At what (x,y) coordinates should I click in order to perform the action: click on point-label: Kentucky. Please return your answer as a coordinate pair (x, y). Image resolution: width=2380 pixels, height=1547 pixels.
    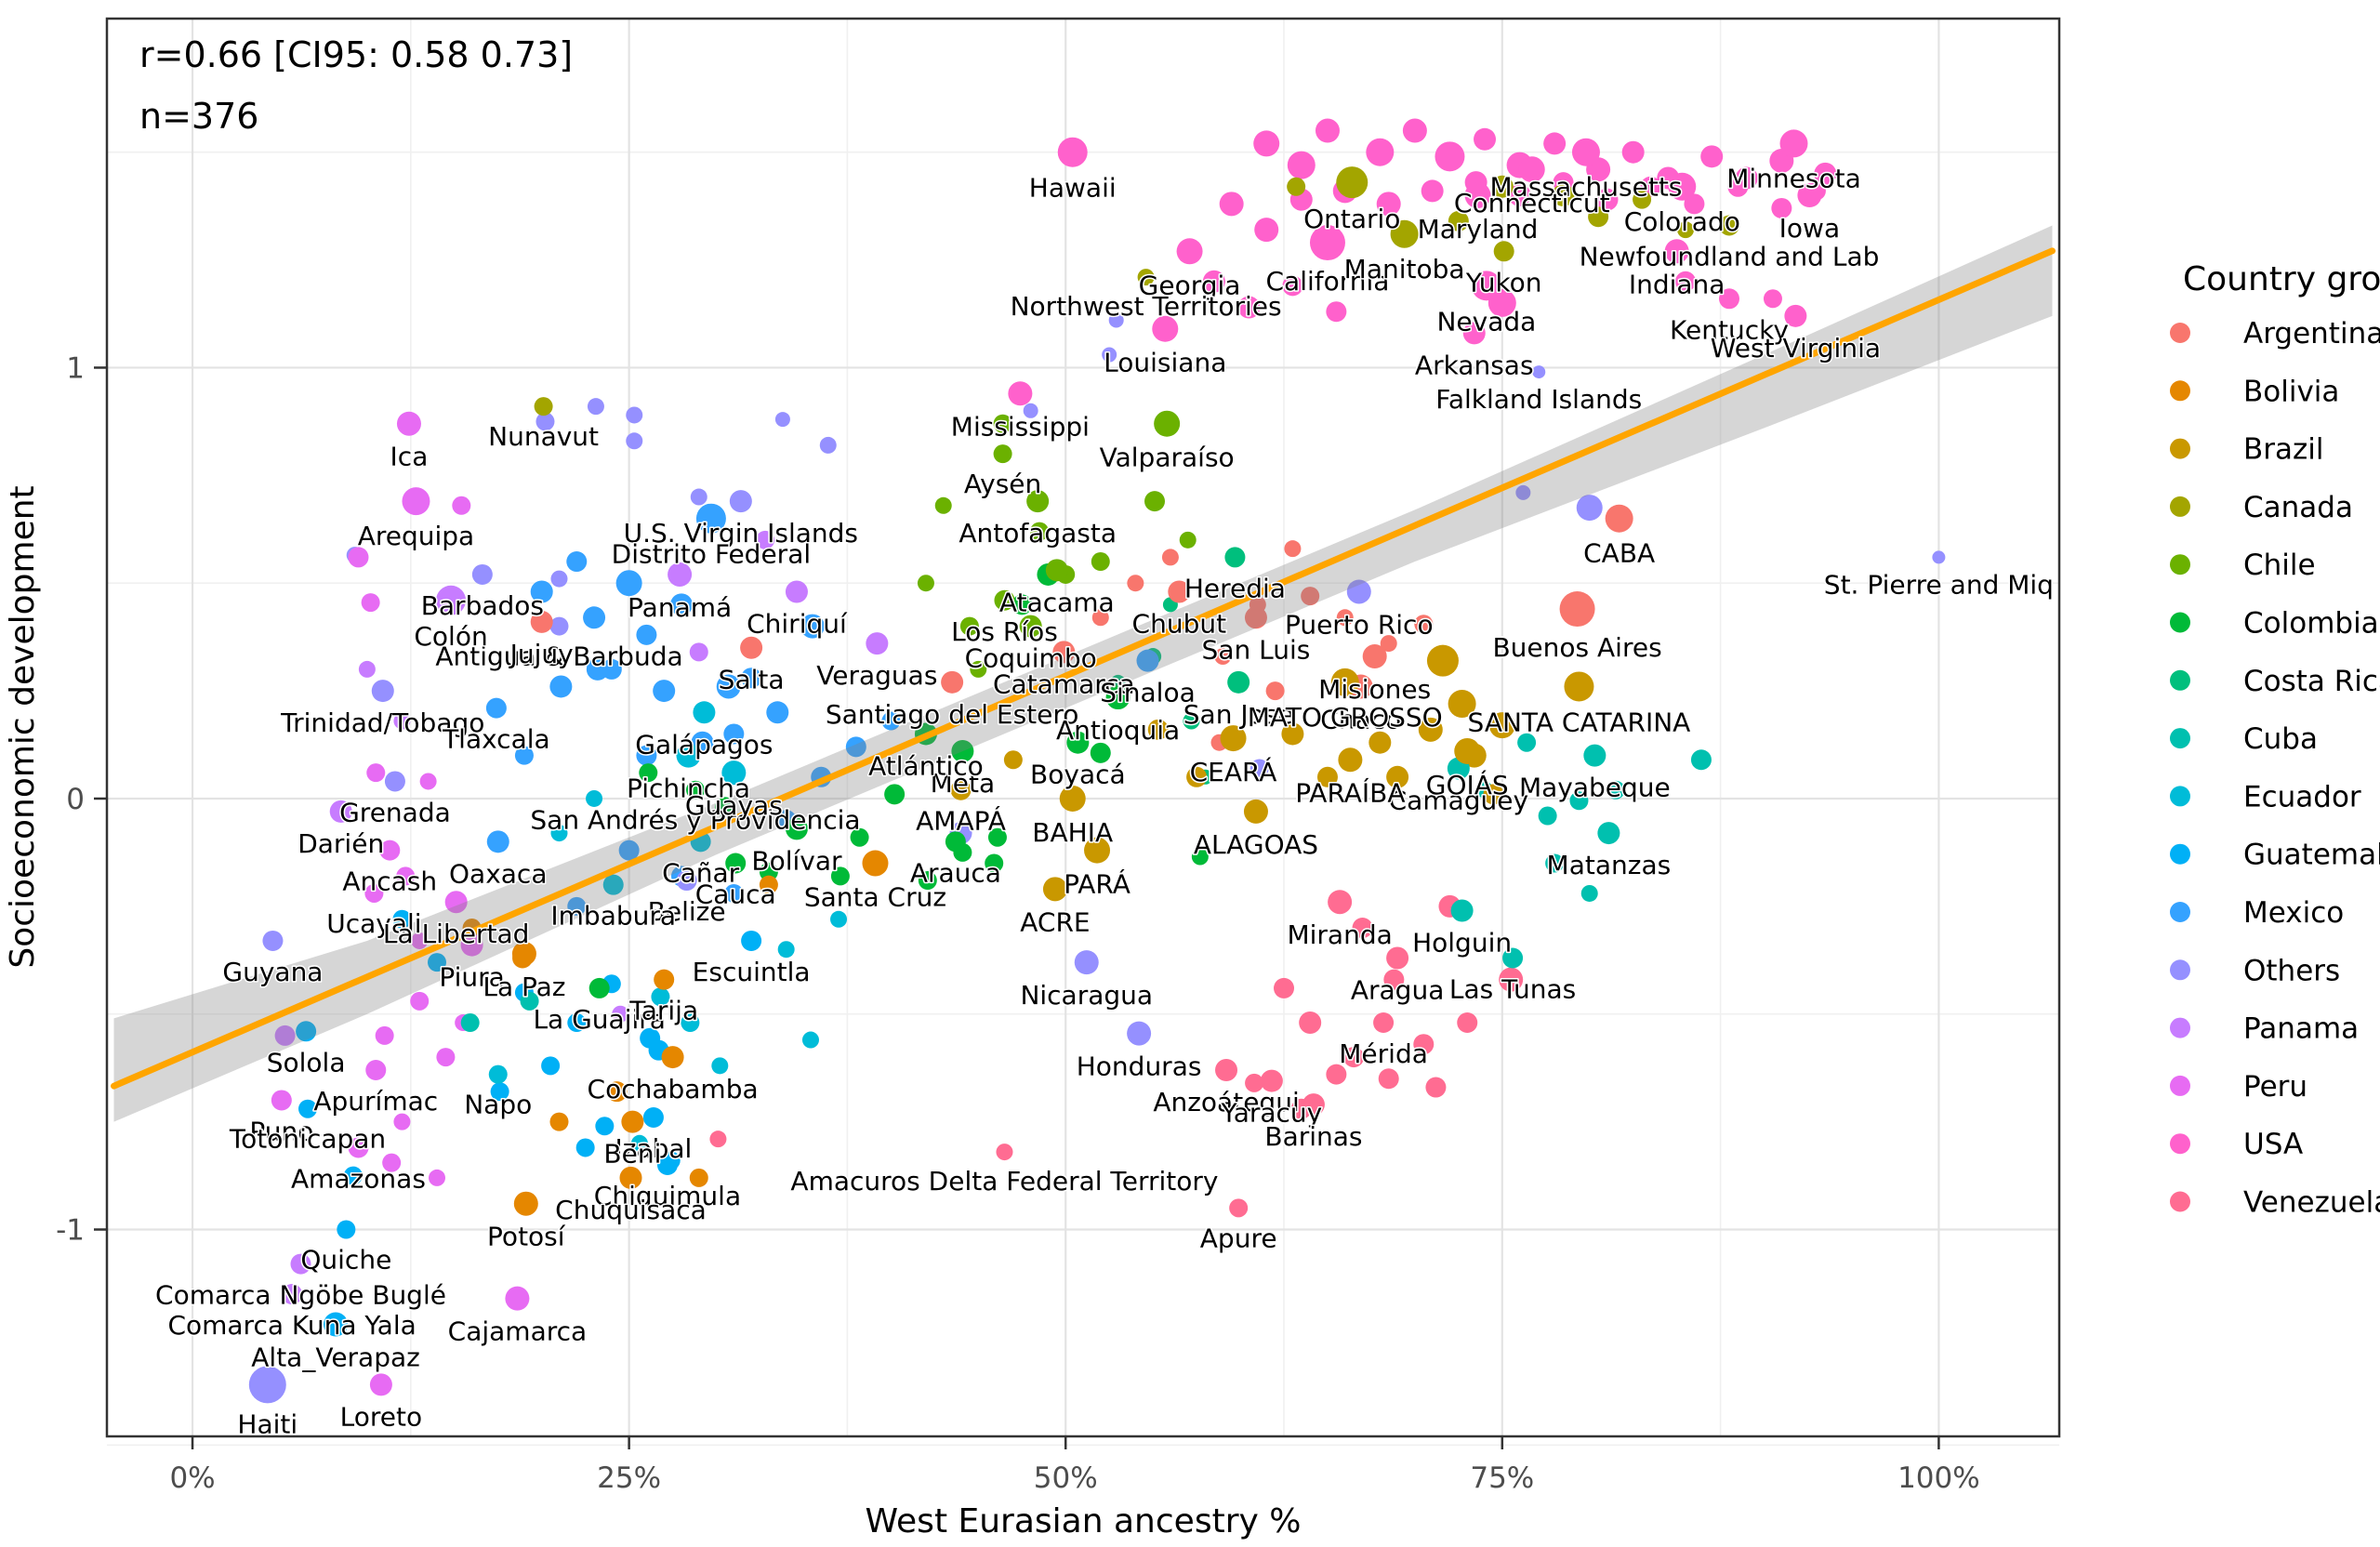
    Looking at the image, I should click on (1729, 329).